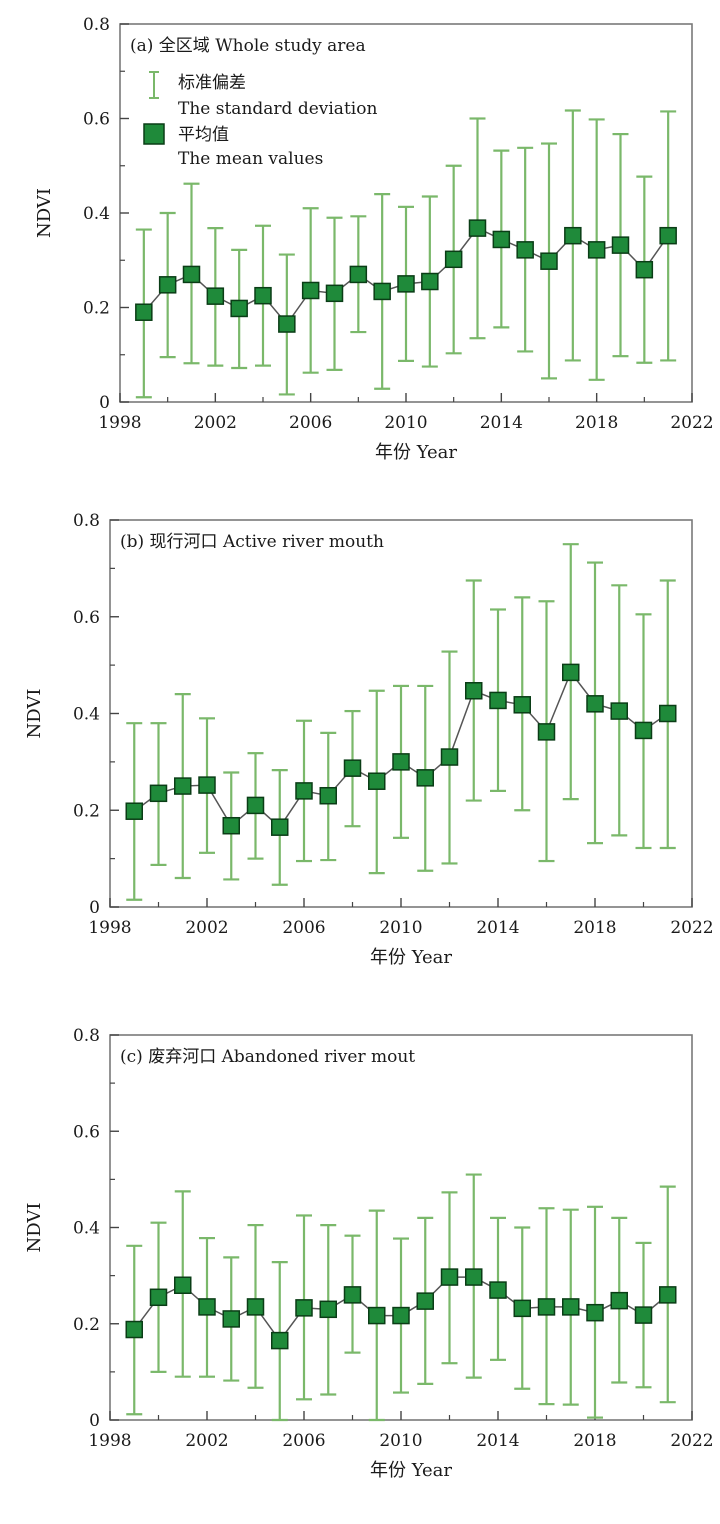 The width and height of the screenshot is (720, 1524). What do you see at coordinates (252, 542) in the screenshot?
I see `panel-title: (b) 现行河口 Active river mouth` at bounding box center [252, 542].